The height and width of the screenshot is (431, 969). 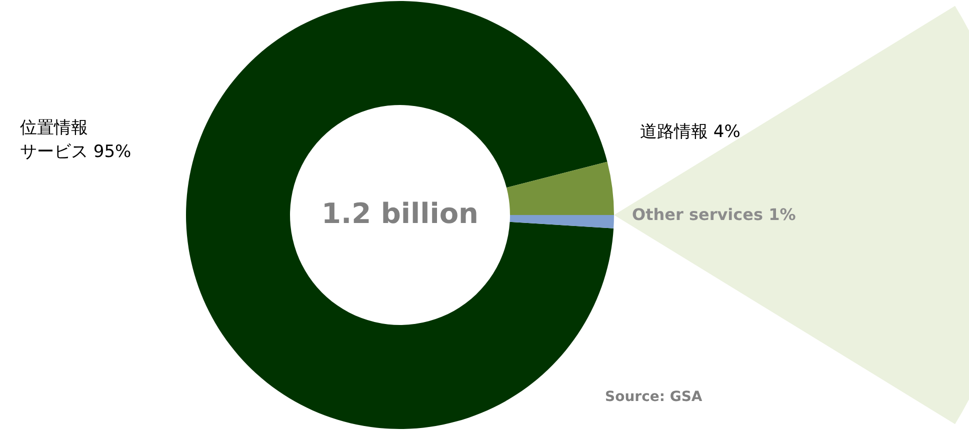 I want to click on slice-label: 位置情報サービス 95%, so click(x=76, y=140).